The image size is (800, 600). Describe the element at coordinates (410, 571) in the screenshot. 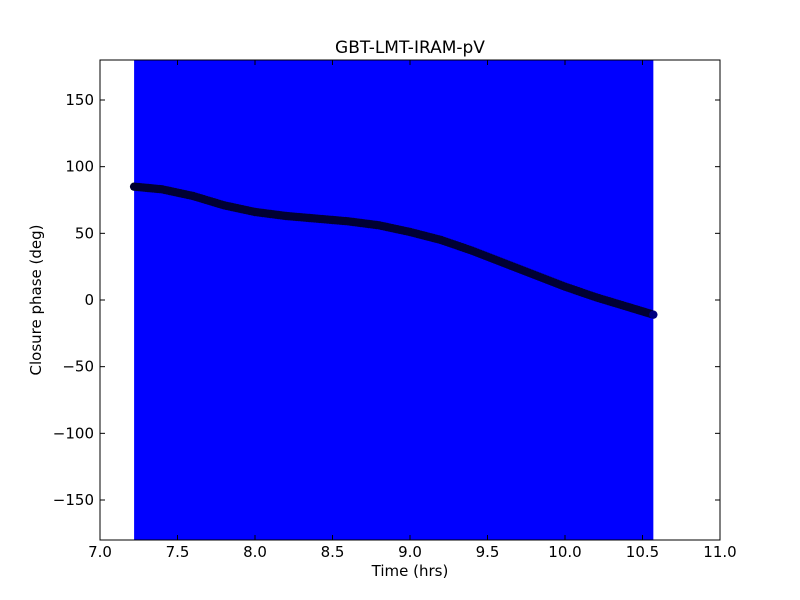

I see `x-axis-label: Time (hrs)` at that location.